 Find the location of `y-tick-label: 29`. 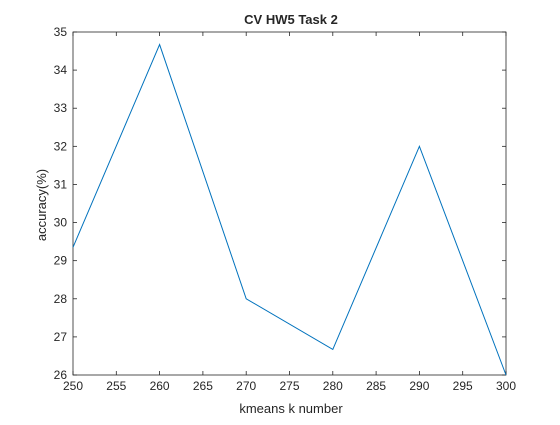

y-tick-label: 29 is located at coordinates (61, 261).